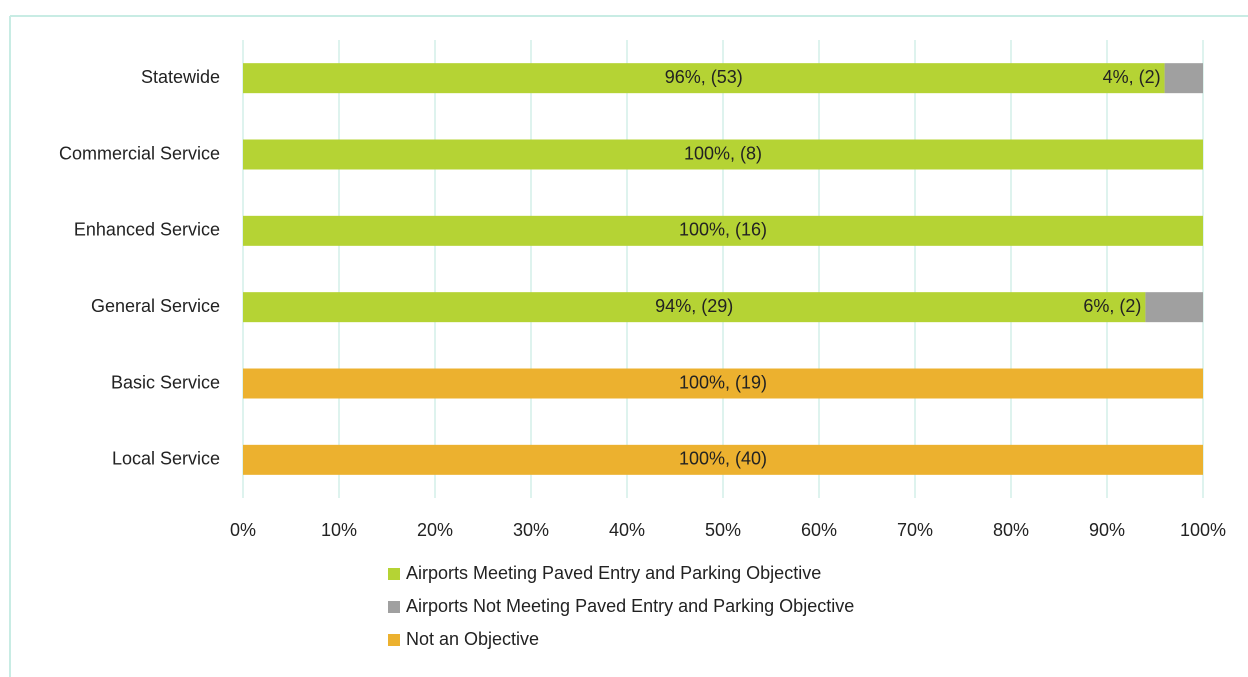 The image size is (1248, 677). I want to click on x-tick-label: 50%, so click(723, 530).